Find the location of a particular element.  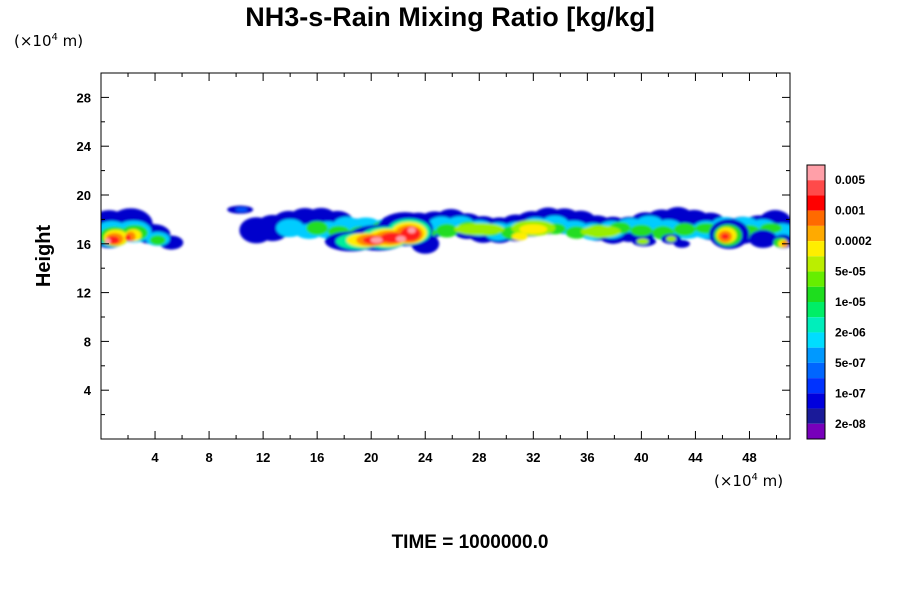

x-tick-label: 16 is located at coordinates (317, 457).